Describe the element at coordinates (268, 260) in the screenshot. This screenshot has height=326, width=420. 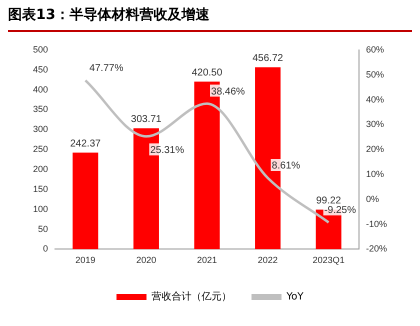
I see `x-tick-label: 2022` at that location.